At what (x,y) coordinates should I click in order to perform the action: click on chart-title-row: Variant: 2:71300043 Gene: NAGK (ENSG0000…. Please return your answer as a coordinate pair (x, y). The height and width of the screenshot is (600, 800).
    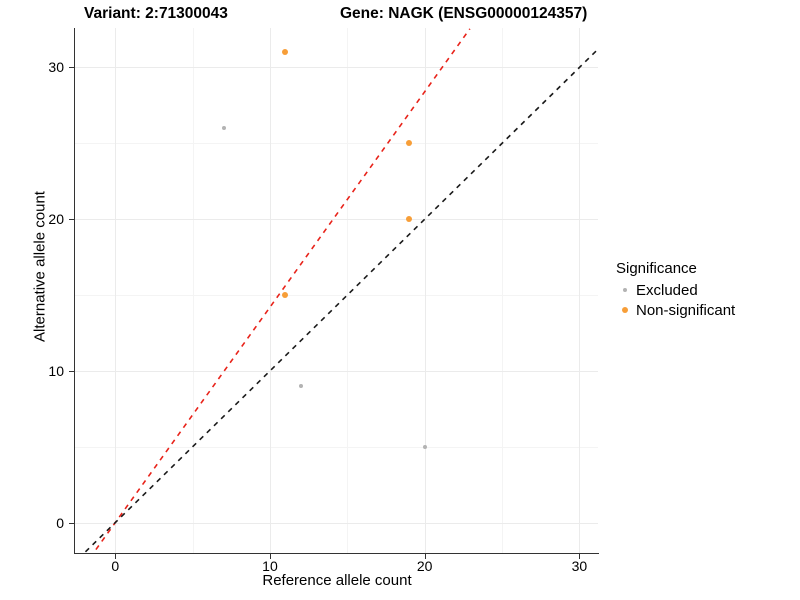
    Looking at the image, I should click on (345, 15).